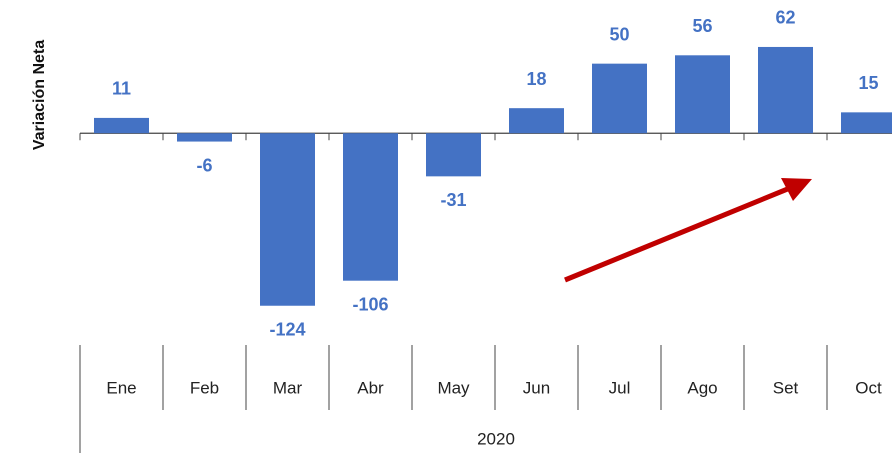  What do you see at coordinates (702, 387) in the screenshot?
I see `x-tick-label: Ago` at bounding box center [702, 387].